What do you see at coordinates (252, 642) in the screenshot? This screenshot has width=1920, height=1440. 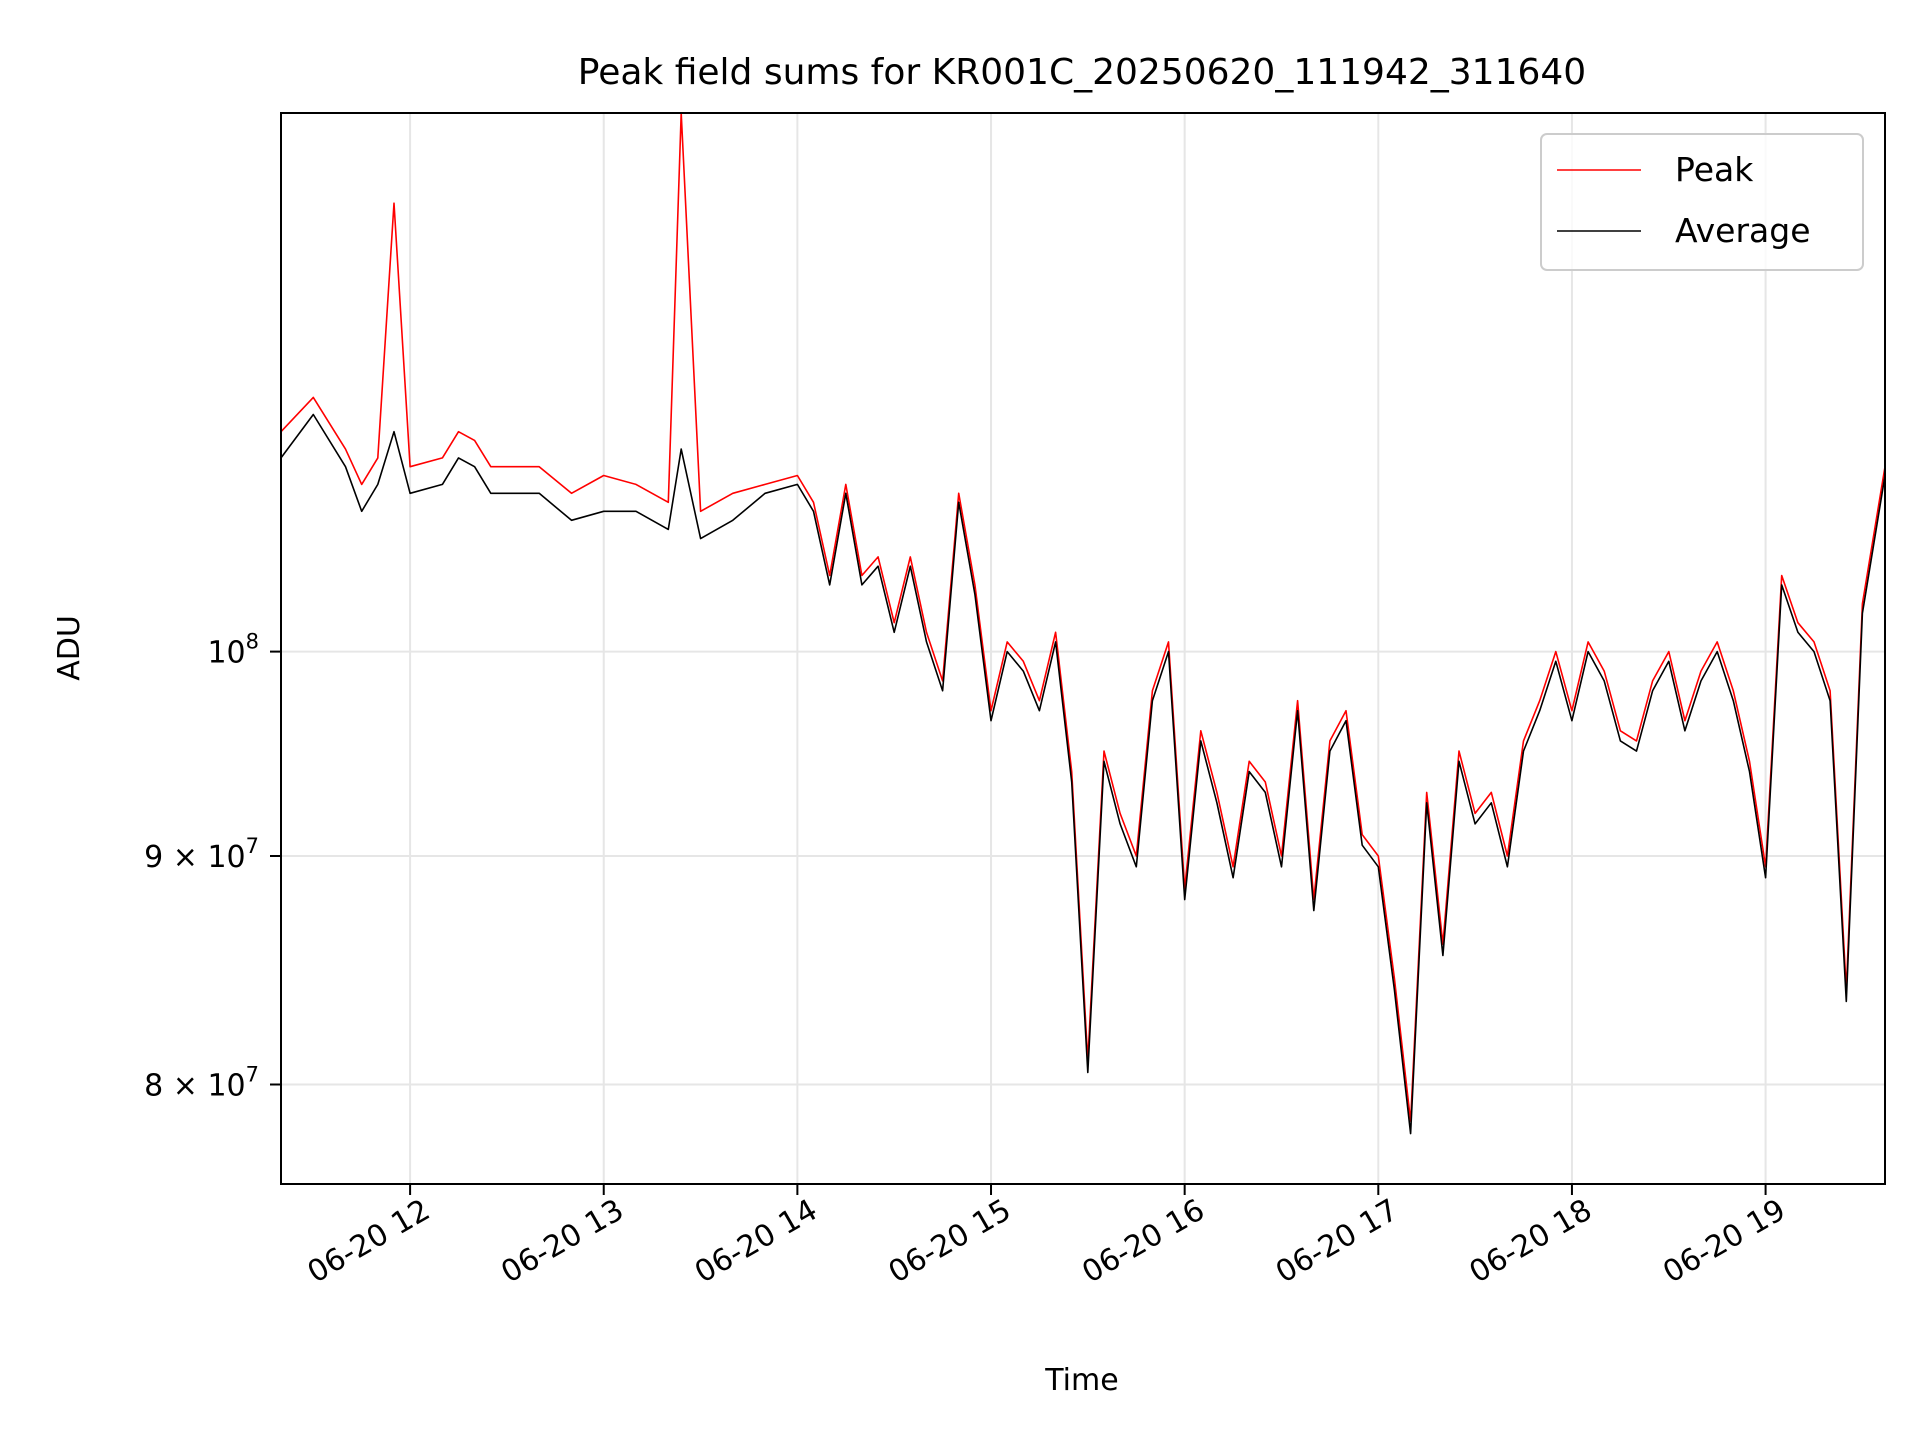 I see `y-tick-exponent: 8` at bounding box center [252, 642].